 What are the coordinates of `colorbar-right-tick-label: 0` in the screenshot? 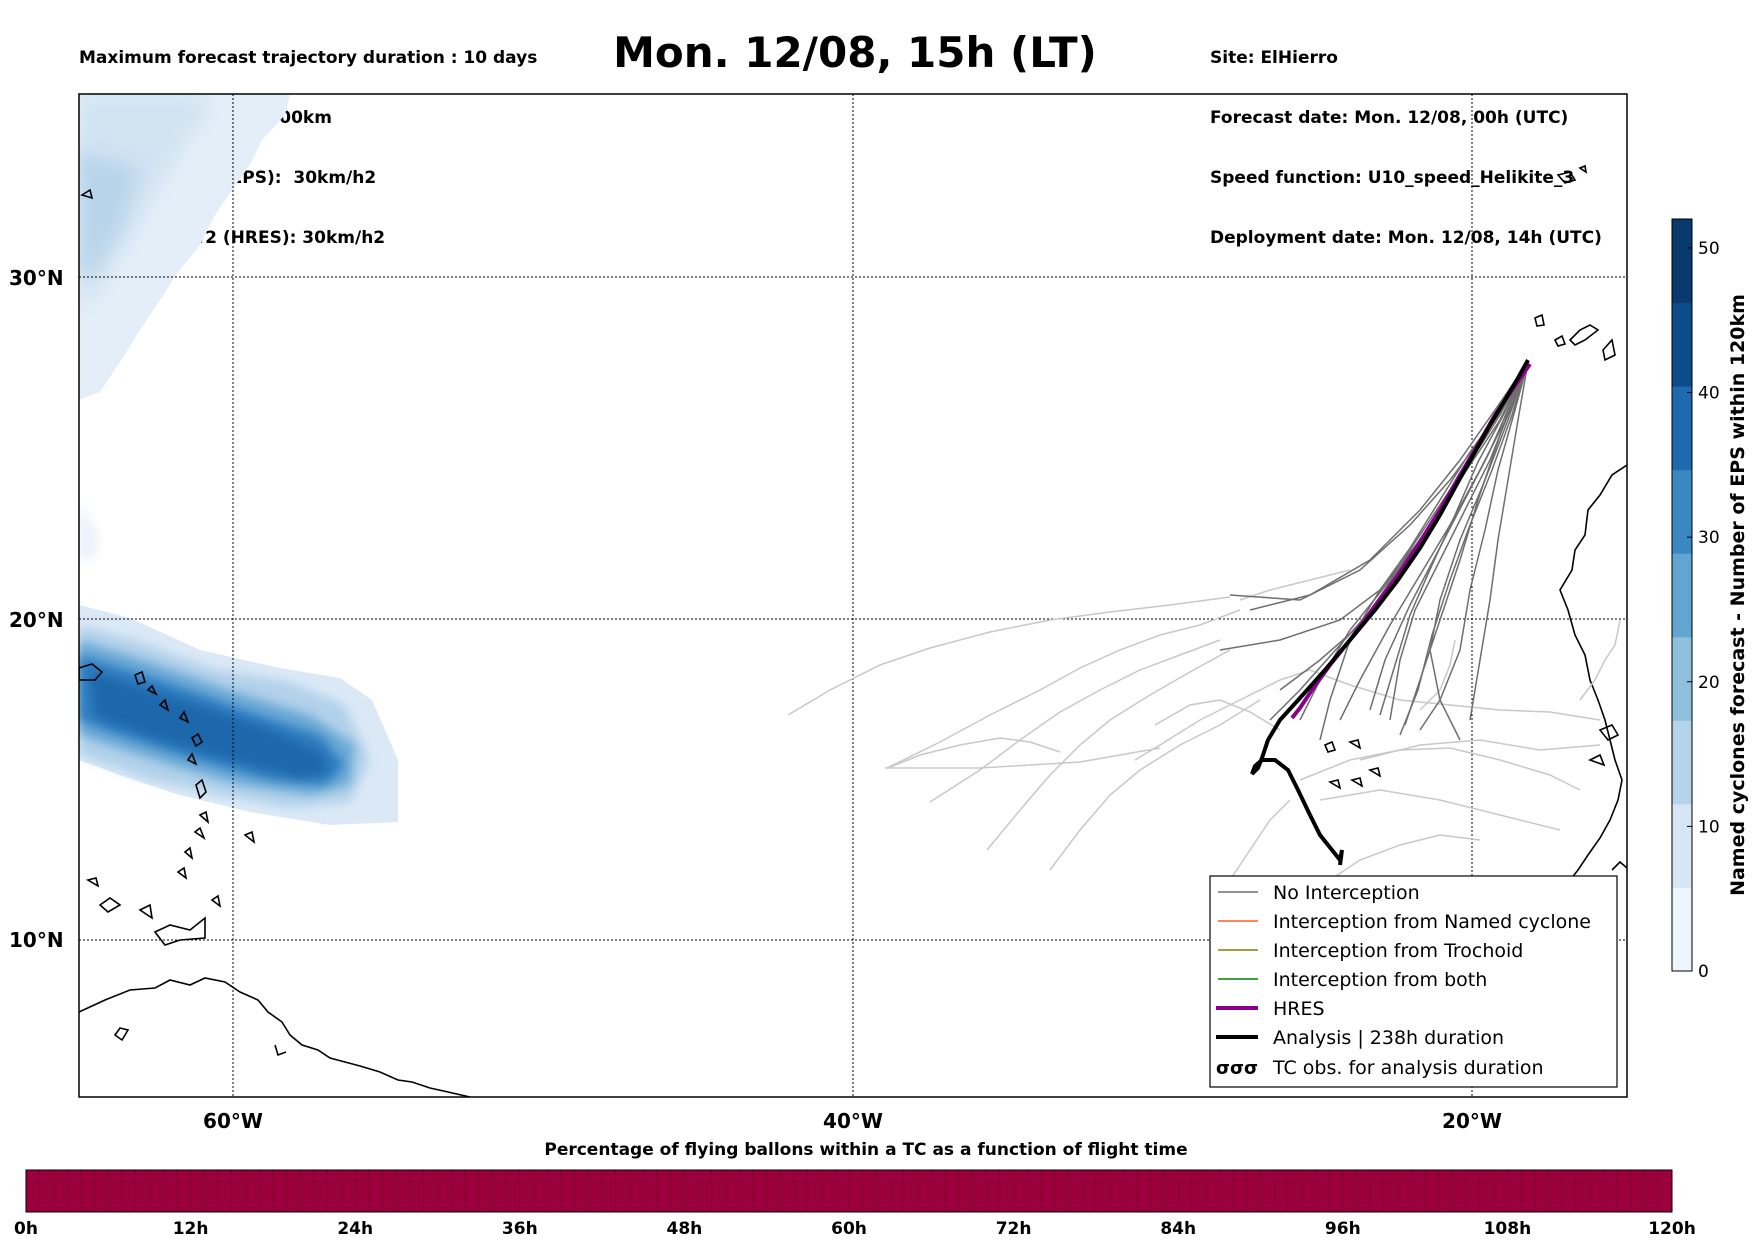 It's located at (1703, 972).